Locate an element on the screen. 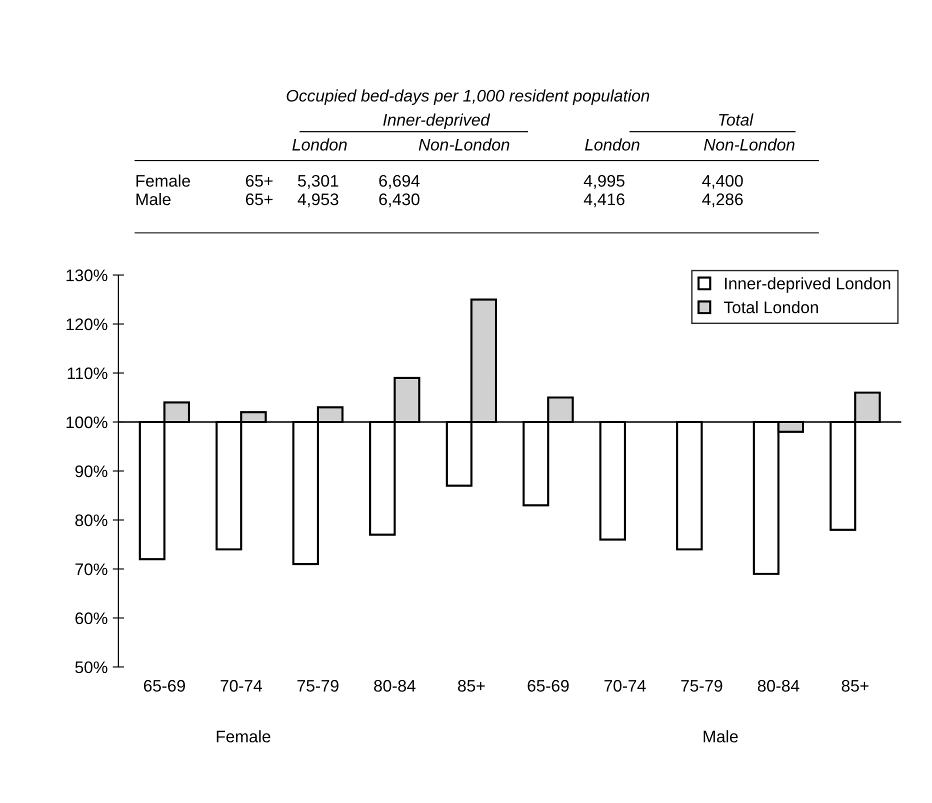 Image resolution: width=932 pixels, height=803 pixels. text: 4,953 is located at coordinates (318, 200).